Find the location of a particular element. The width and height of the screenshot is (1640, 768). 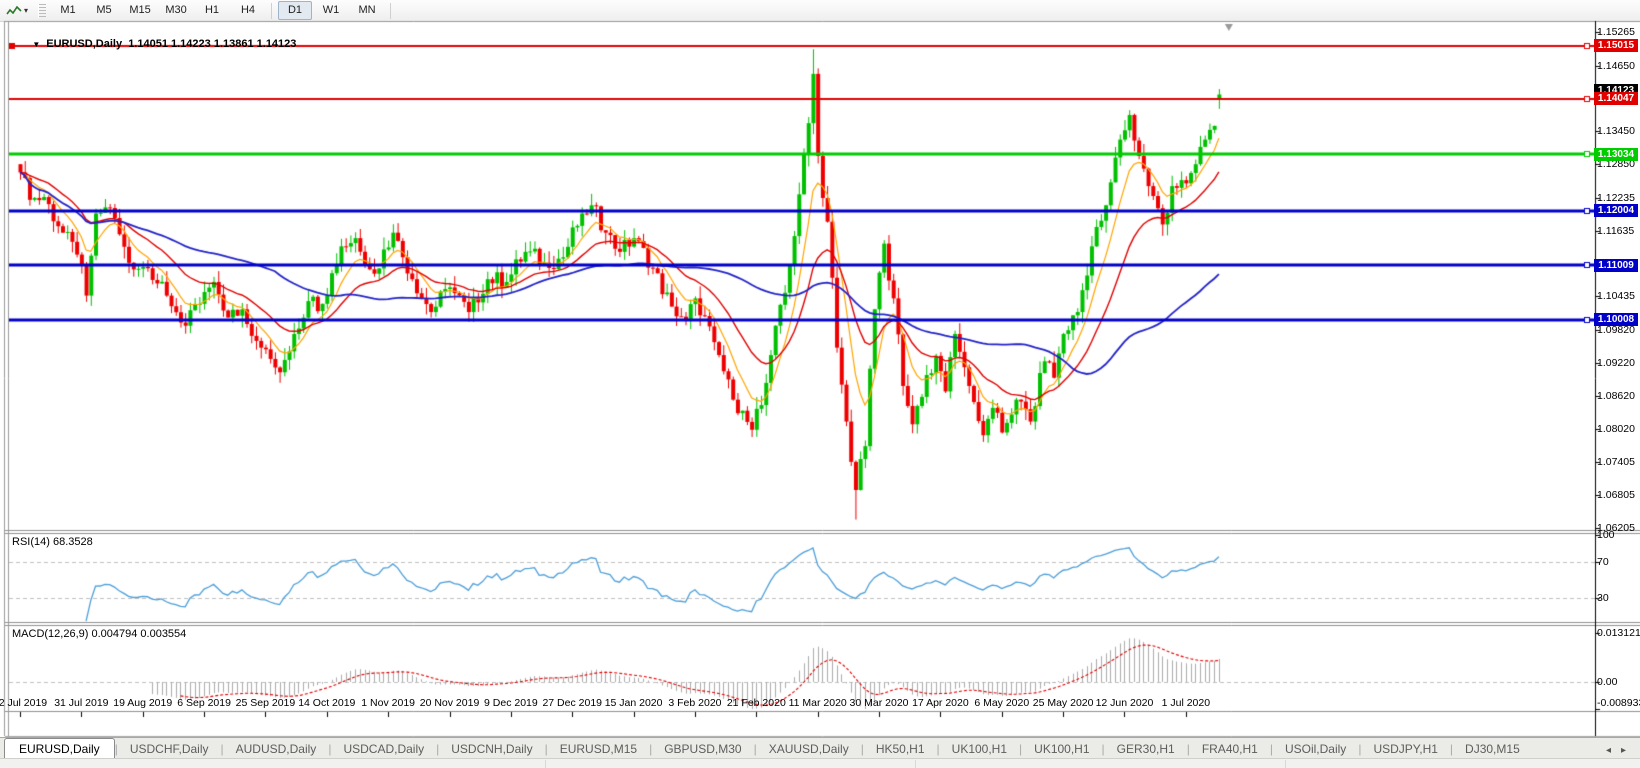

tab-usoil-daily: USOil,Daily is located at coordinates (1315, 749).